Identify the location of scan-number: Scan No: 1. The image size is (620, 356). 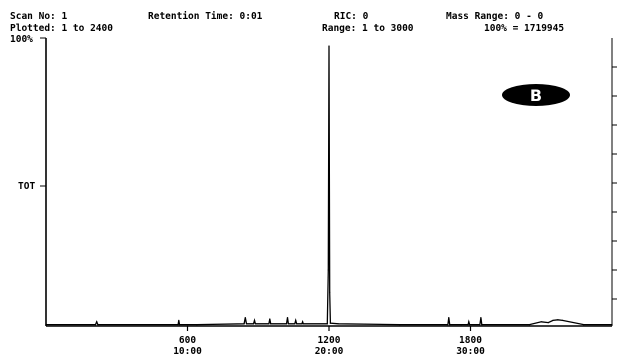
(38, 16).